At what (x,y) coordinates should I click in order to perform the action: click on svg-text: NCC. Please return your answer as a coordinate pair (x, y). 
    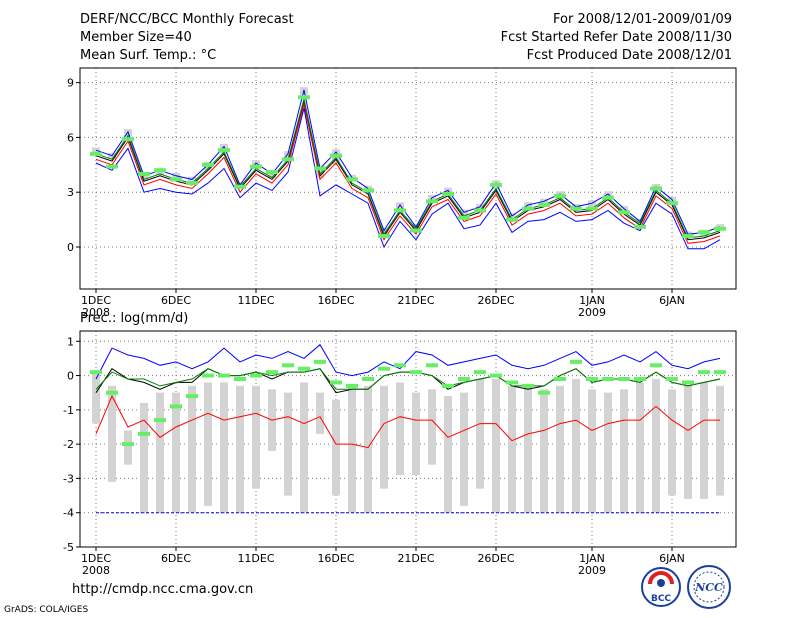
    Looking at the image, I should click on (708, 587).